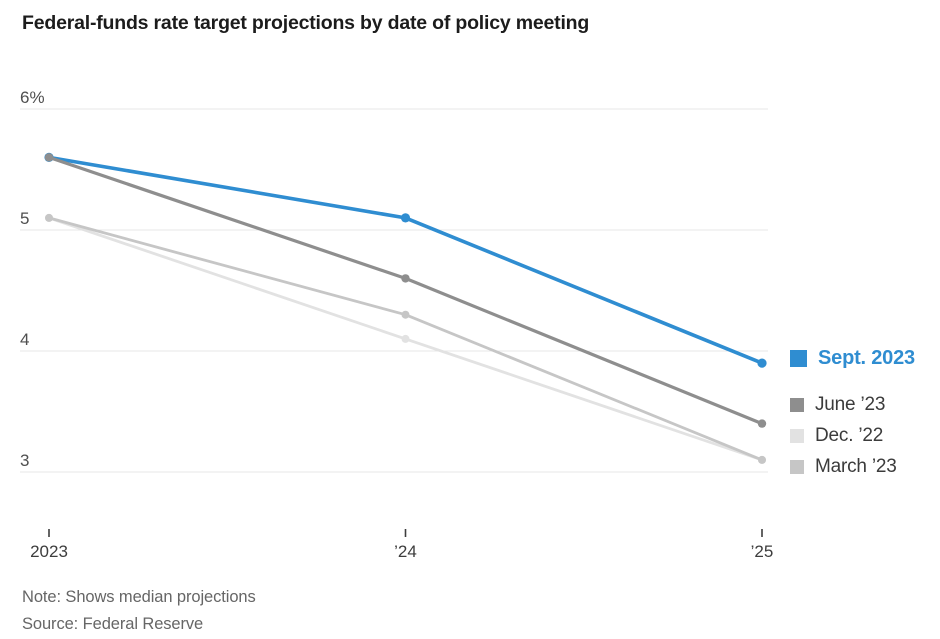 This screenshot has width=940, height=639. I want to click on legend-item-march-23: March ’23, so click(852, 467).